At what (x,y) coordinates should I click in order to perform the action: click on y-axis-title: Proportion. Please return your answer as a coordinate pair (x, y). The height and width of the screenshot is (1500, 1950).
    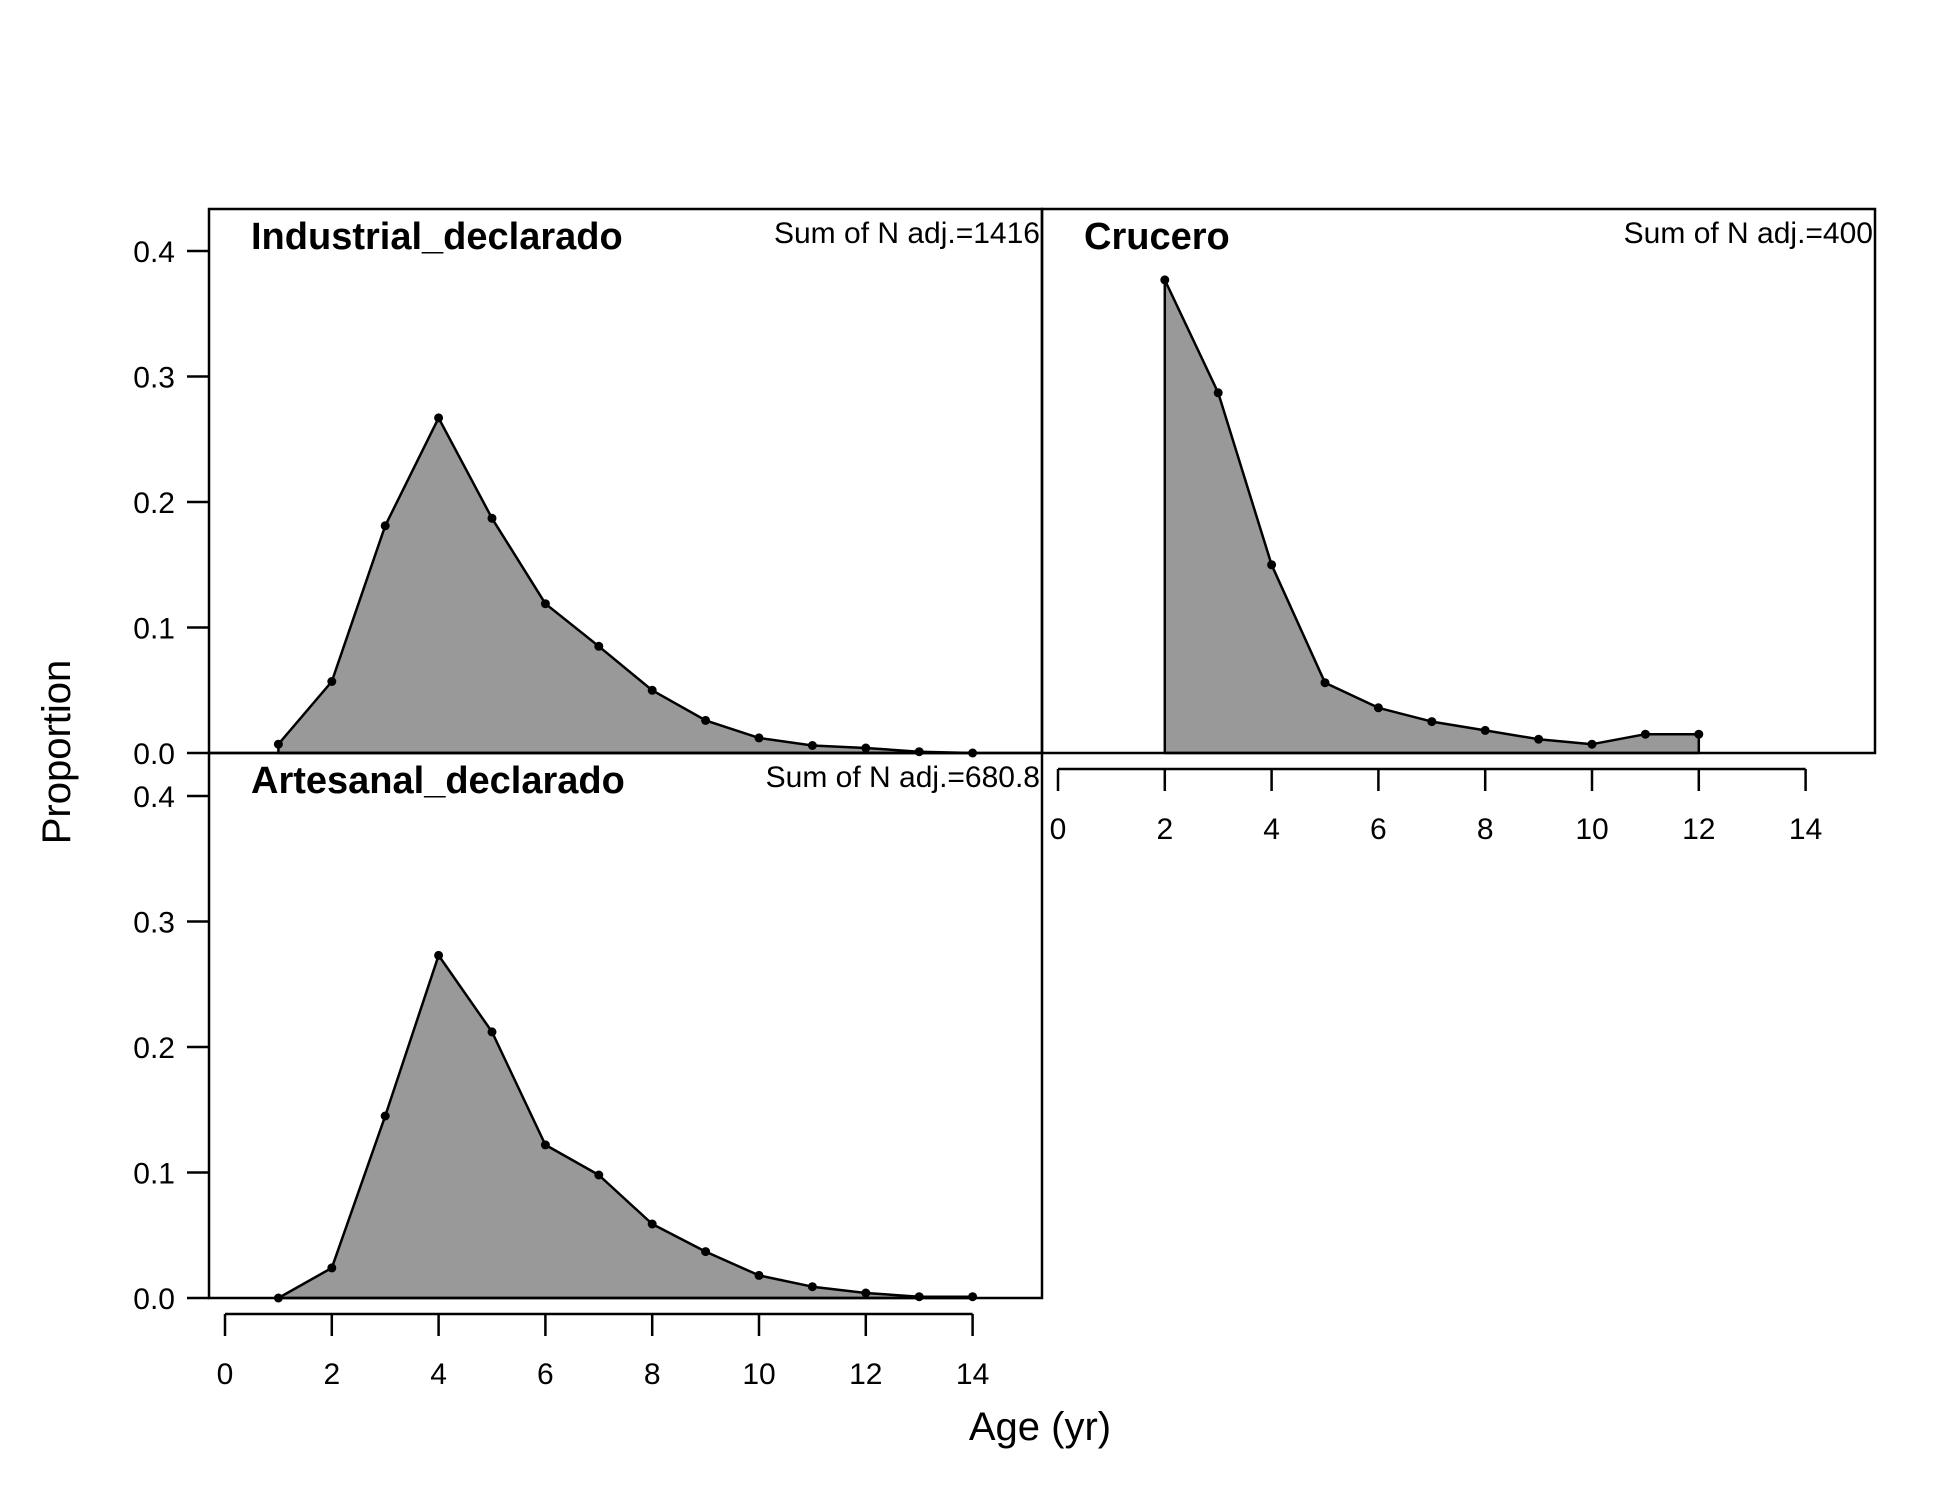
    Looking at the image, I should click on (57, 752).